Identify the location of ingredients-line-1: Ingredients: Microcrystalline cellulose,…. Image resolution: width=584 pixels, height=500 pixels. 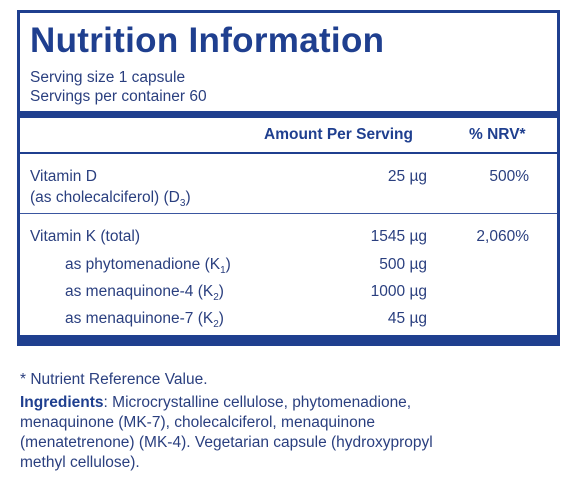
(216, 402).